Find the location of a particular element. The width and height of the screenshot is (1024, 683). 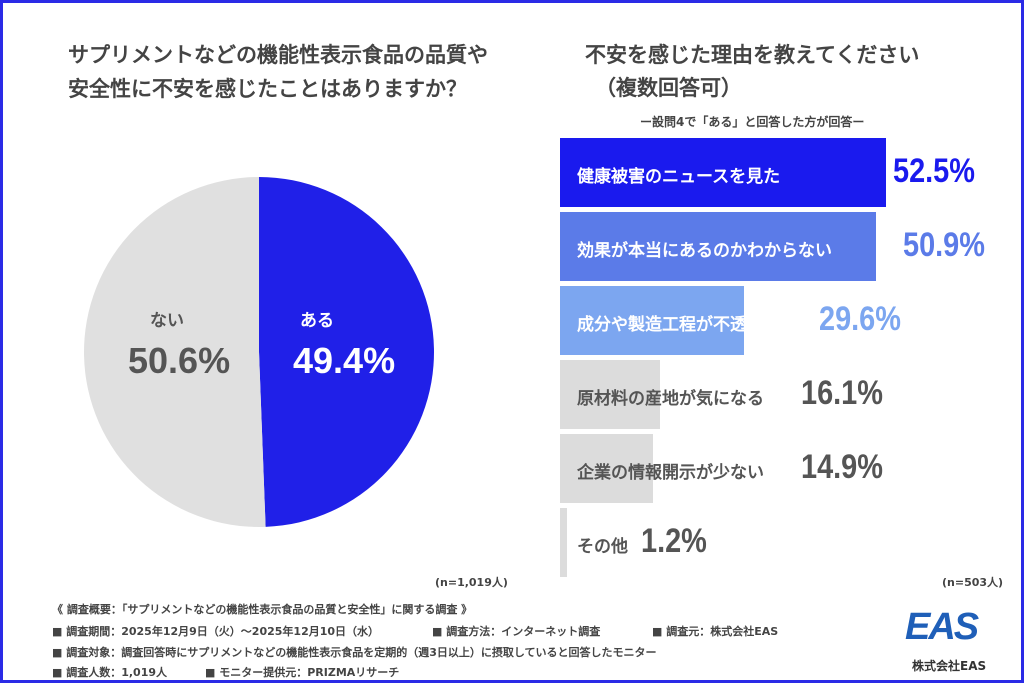

survey-source: ■ 調査元：株式会社EAS is located at coordinates (715, 631).